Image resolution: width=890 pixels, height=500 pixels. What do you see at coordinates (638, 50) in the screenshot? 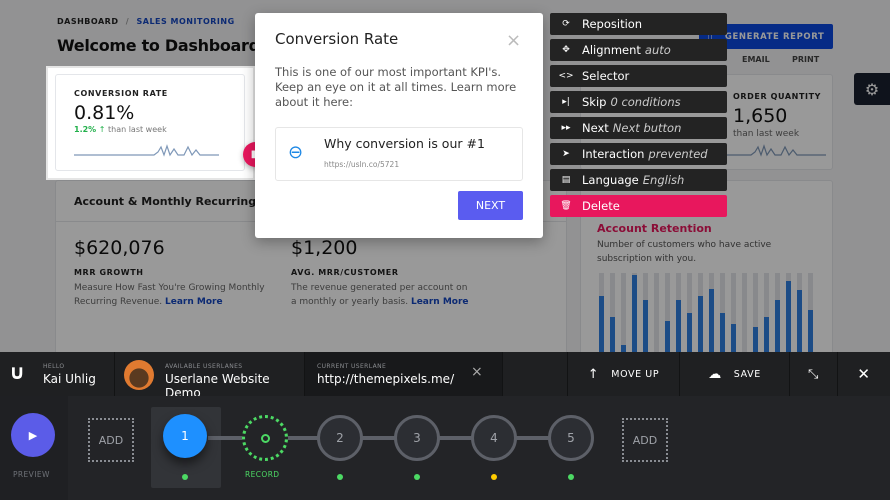
I see `menu-item-alignment: ✥ Alignment auto` at bounding box center [638, 50].